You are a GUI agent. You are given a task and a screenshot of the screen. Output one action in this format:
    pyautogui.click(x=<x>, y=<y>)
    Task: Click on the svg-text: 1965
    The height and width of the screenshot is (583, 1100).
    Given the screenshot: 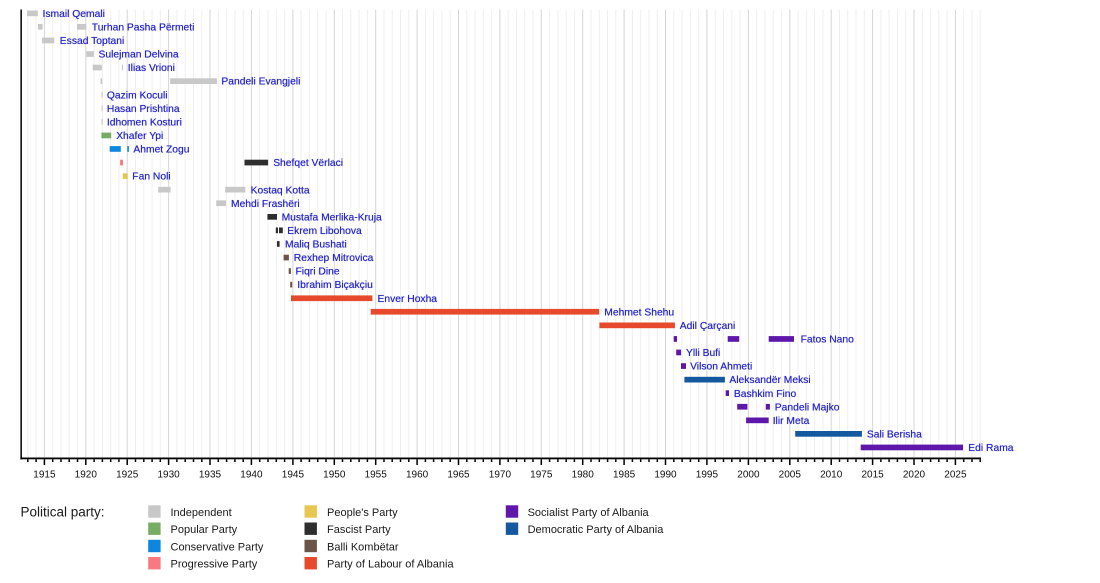 What is the action you would take?
    pyautogui.click(x=458, y=475)
    